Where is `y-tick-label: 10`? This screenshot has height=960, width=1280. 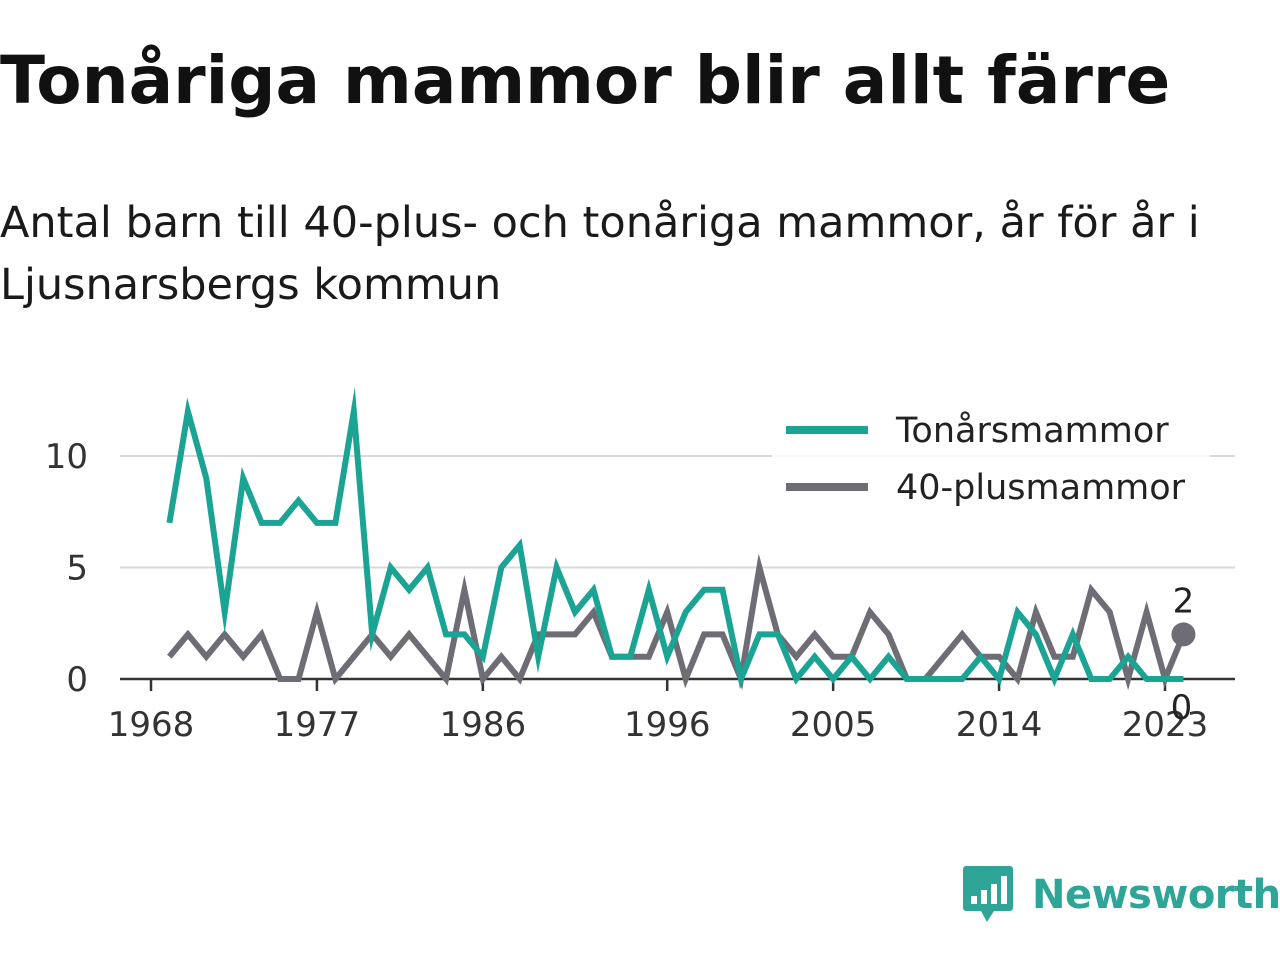
y-tick-label: 10 is located at coordinates (66, 457).